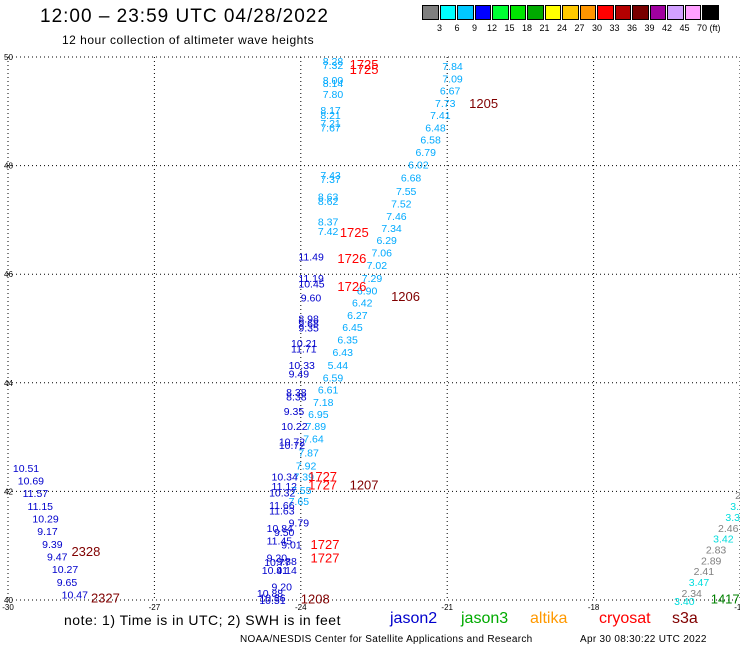 The image size is (740, 650). I want to click on legend-label: 42, so click(667, 28).